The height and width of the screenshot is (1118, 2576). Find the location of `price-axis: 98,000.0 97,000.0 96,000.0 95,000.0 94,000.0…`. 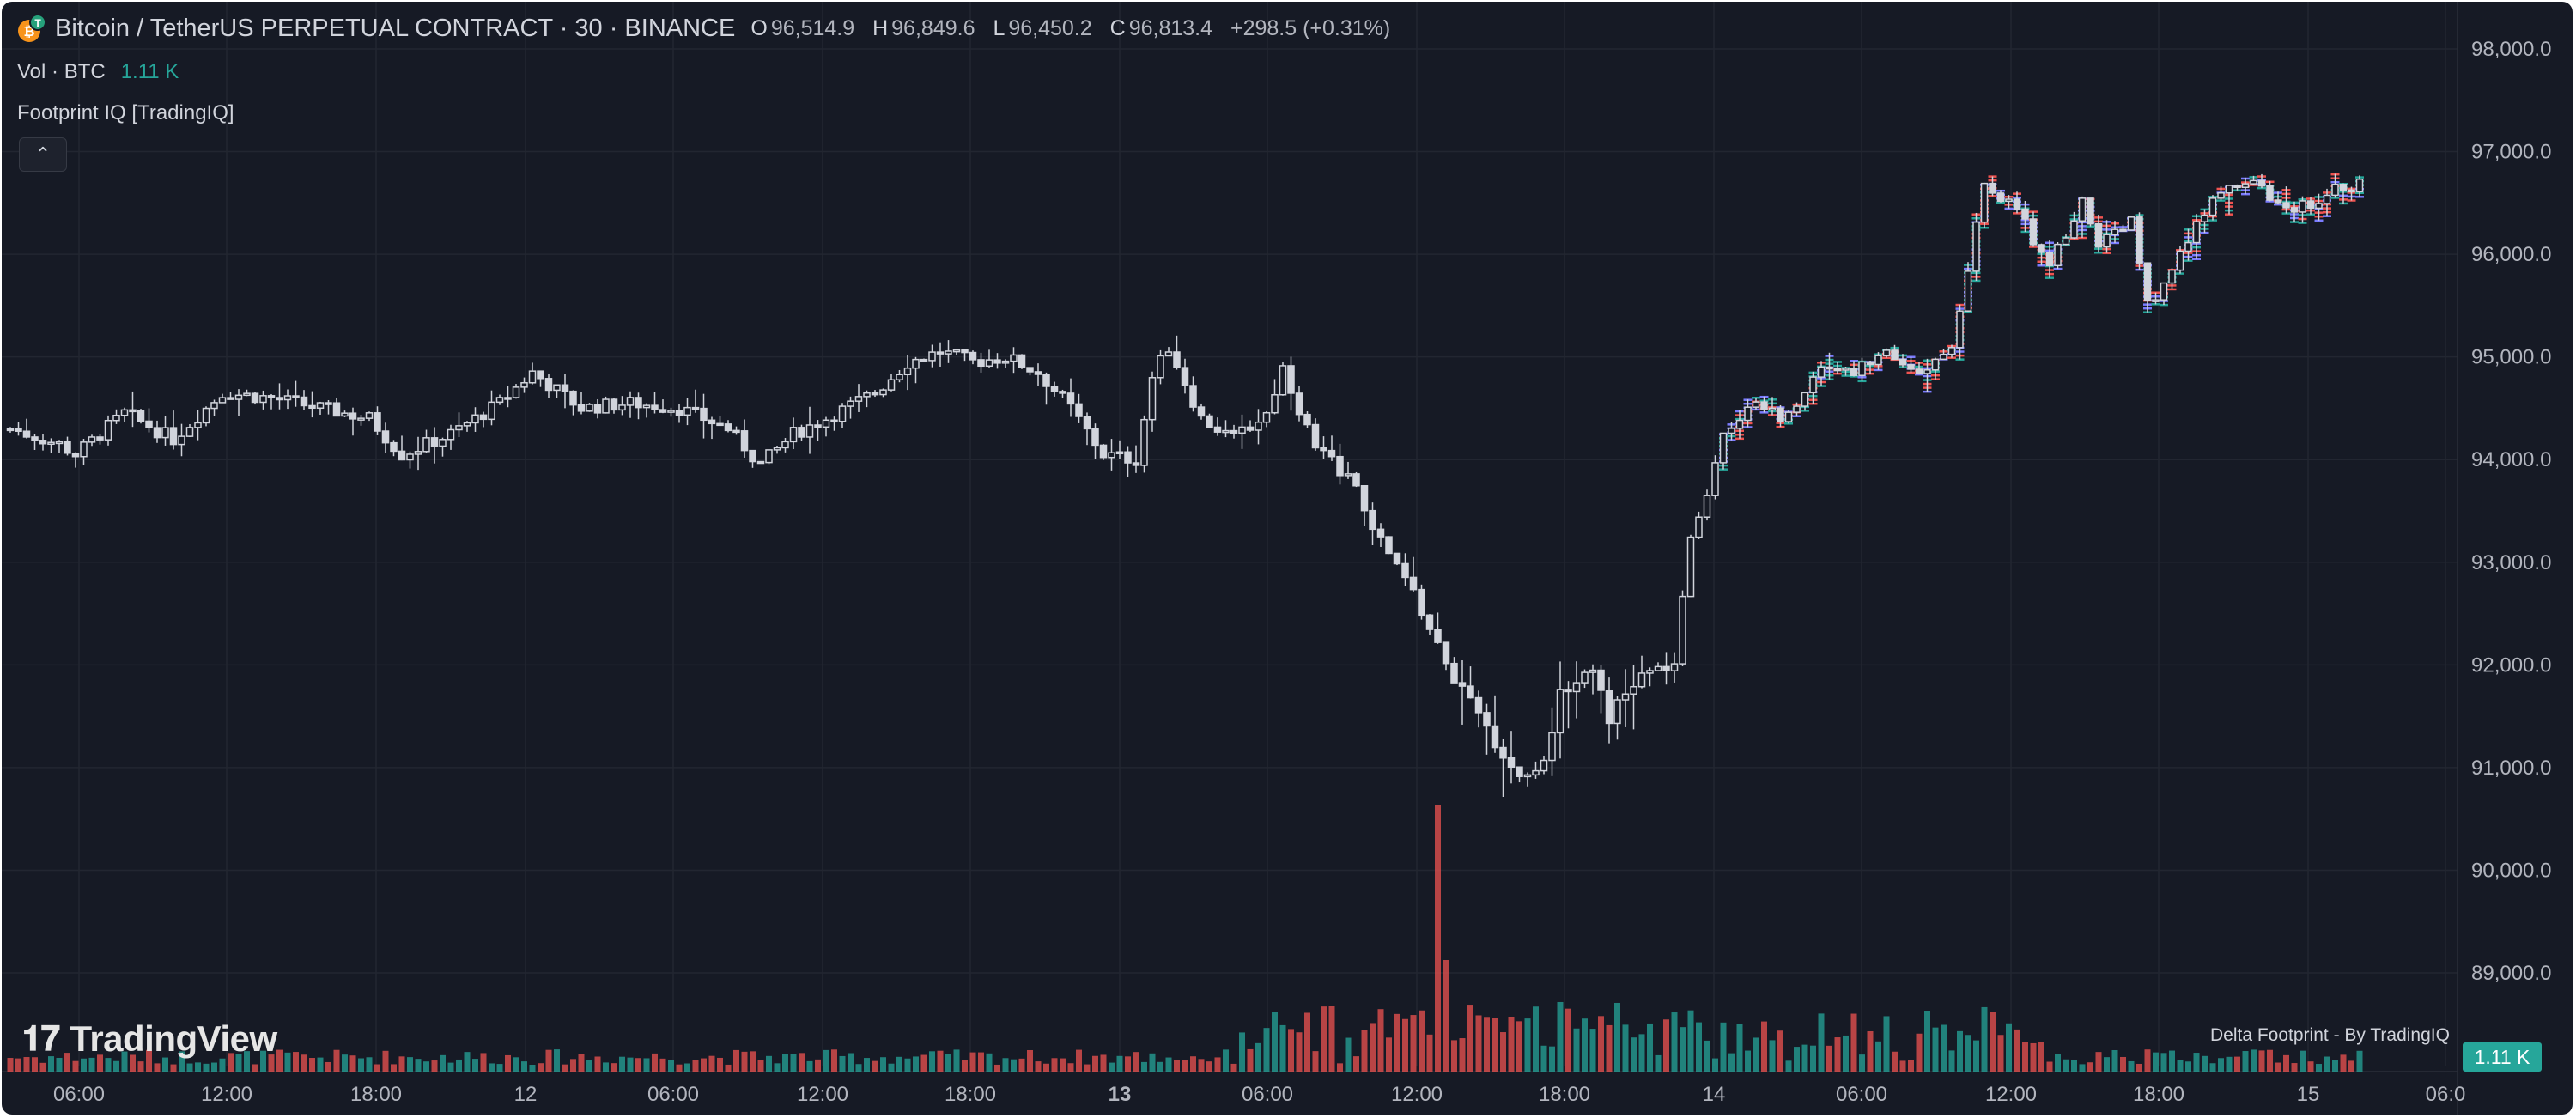

price-axis: 98,000.0 97,000.0 96,000.0 95,000.0 94,000.0… is located at coordinates (2511, 511).